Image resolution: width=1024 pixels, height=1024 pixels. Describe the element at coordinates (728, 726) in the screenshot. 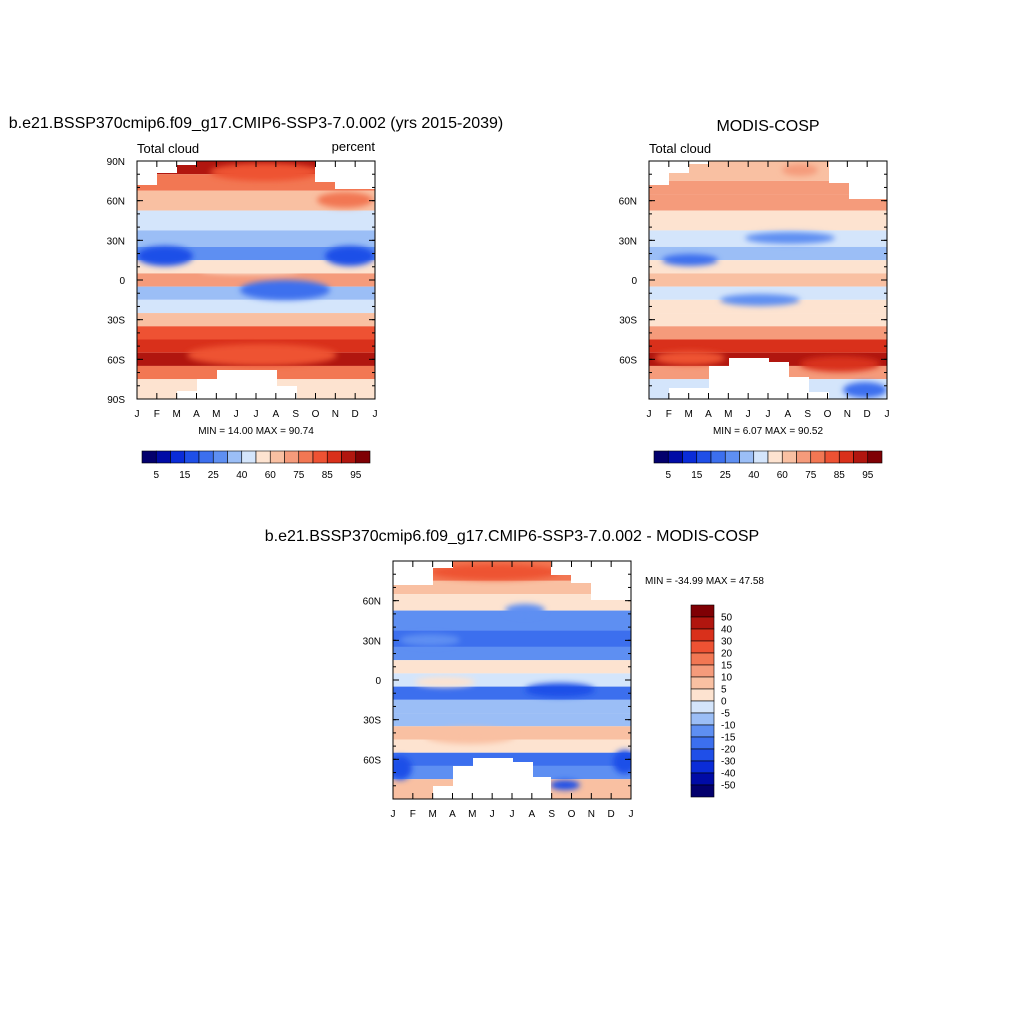

I see `colorbar-label: -10` at that location.